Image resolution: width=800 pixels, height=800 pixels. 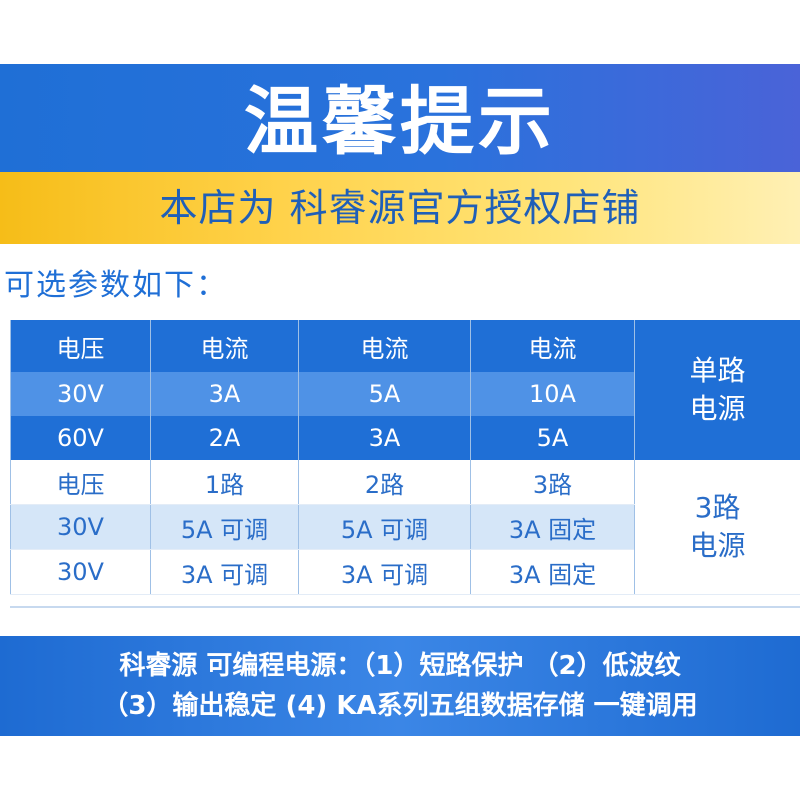 What do you see at coordinates (717, 507) in the screenshot?
I see `three-channel-label-line1: 3路` at bounding box center [717, 507].